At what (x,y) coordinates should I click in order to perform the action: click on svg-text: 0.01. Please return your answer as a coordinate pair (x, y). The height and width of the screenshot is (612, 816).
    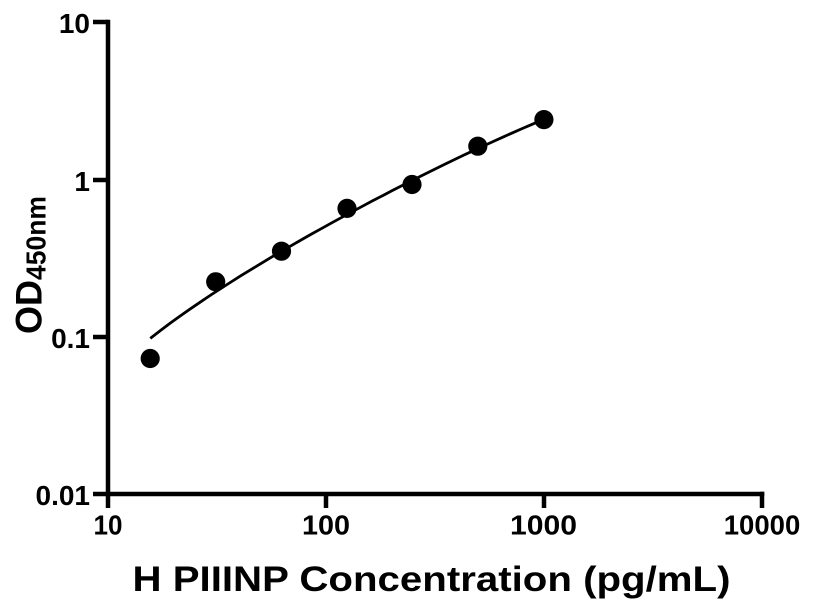
    Looking at the image, I should click on (63, 495).